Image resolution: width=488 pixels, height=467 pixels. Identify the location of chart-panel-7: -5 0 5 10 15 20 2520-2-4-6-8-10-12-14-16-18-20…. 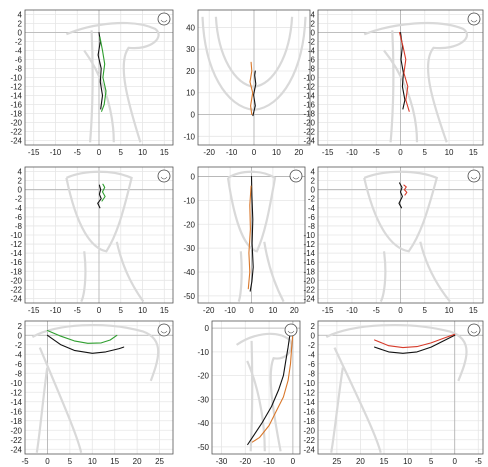
(92, 393).